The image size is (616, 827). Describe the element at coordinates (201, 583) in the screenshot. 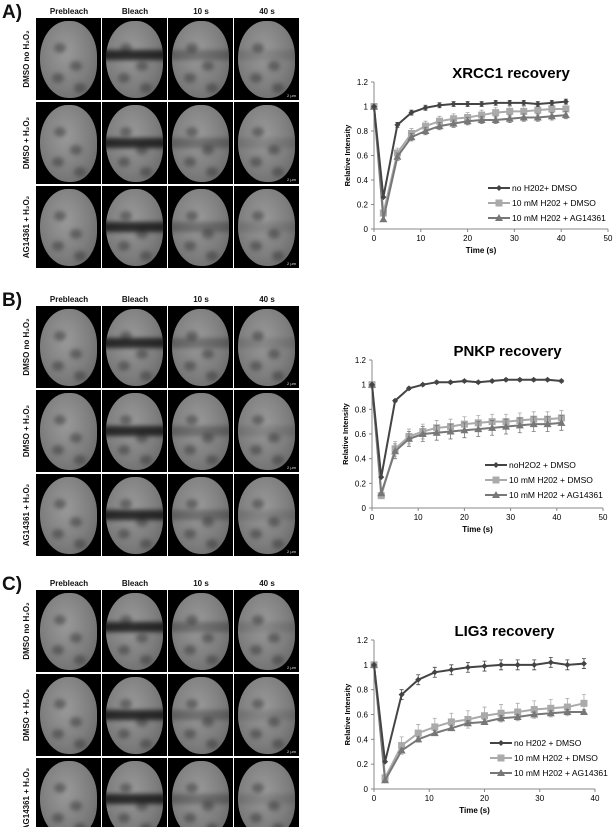

I see `column-header: 10 s` at that location.